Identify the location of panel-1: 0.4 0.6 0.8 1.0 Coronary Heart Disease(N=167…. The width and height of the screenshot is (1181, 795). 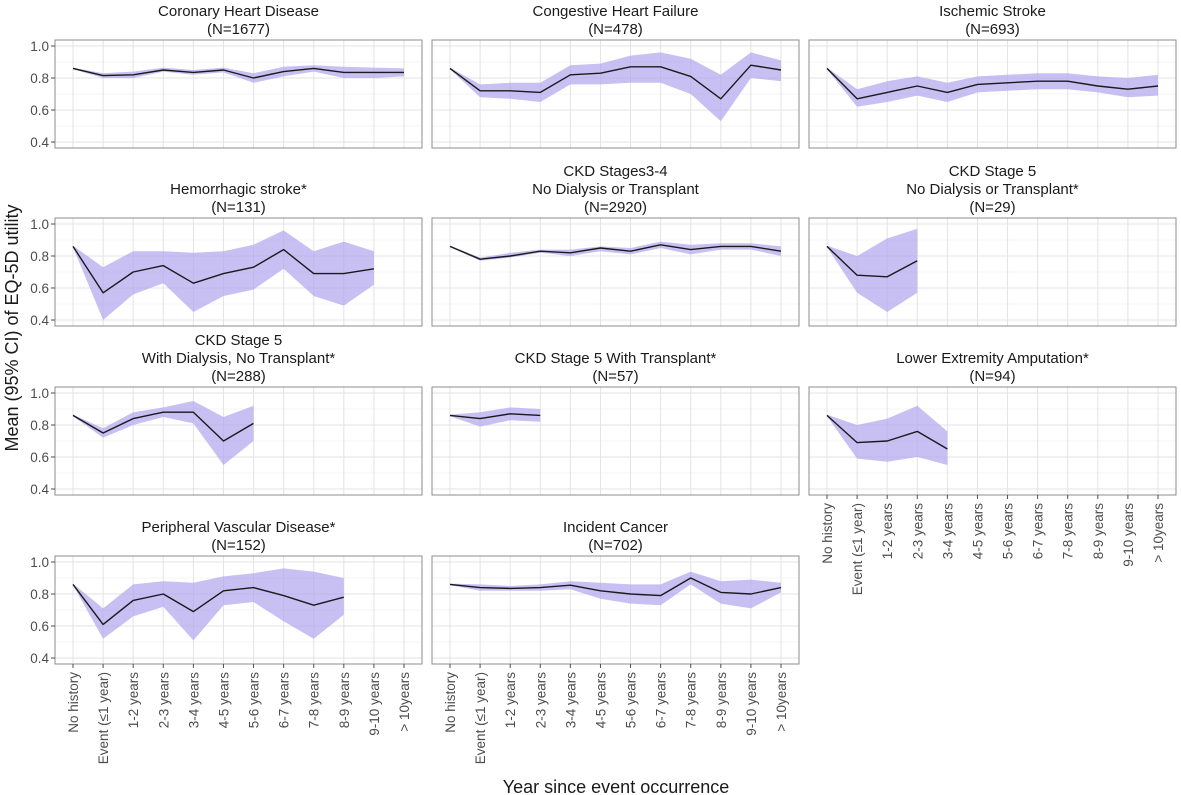
(226, 76).